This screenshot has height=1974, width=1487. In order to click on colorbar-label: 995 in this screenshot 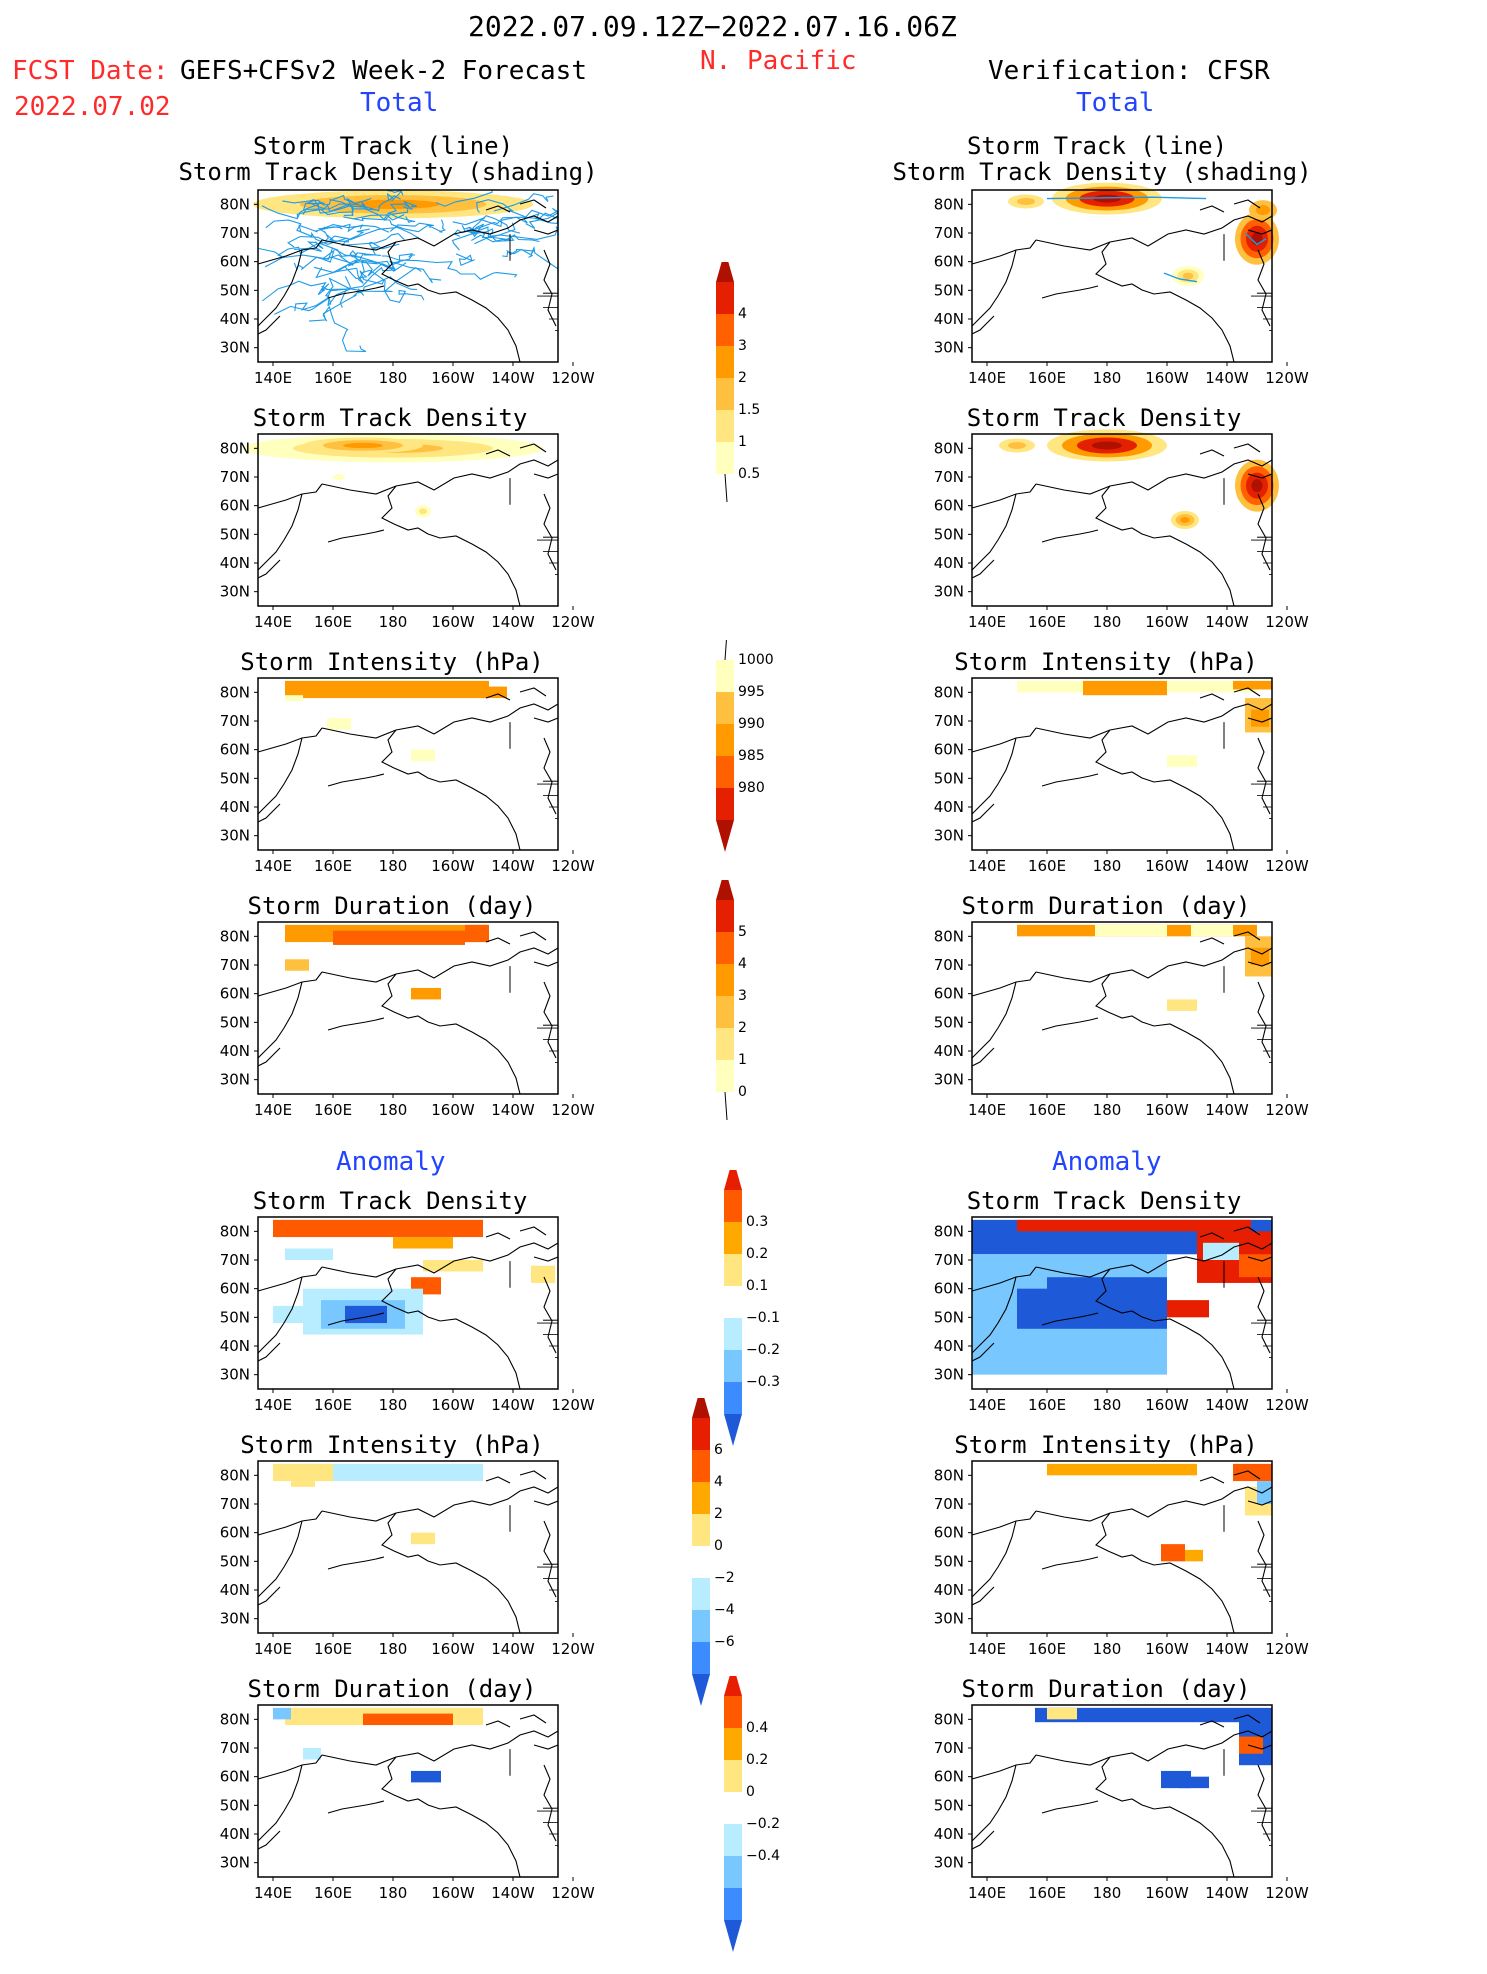, I will do `click(751, 692)`.